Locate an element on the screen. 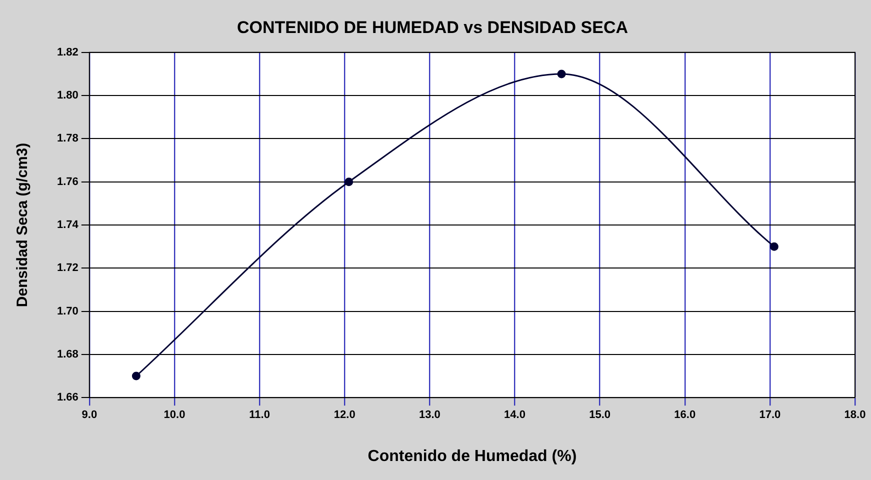 The width and height of the screenshot is (871, 480). x-tick-label: 14.0 is located at coordinates (515, 415).